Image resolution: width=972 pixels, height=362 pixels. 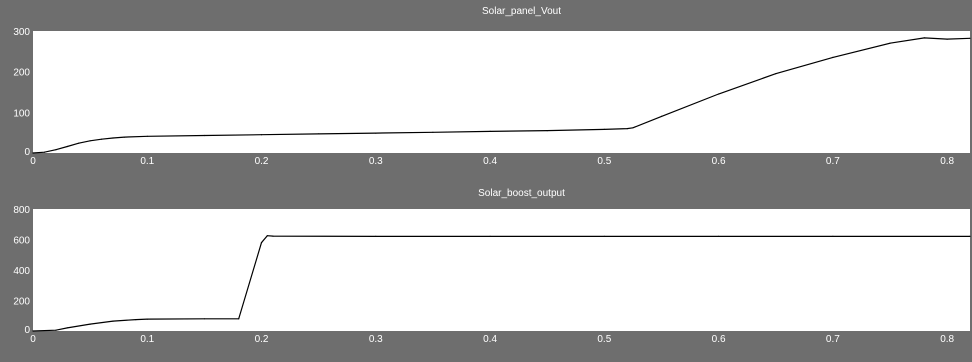 I want to click on plot-title: Solar_panel_Vout, so click(x=521, y=11).